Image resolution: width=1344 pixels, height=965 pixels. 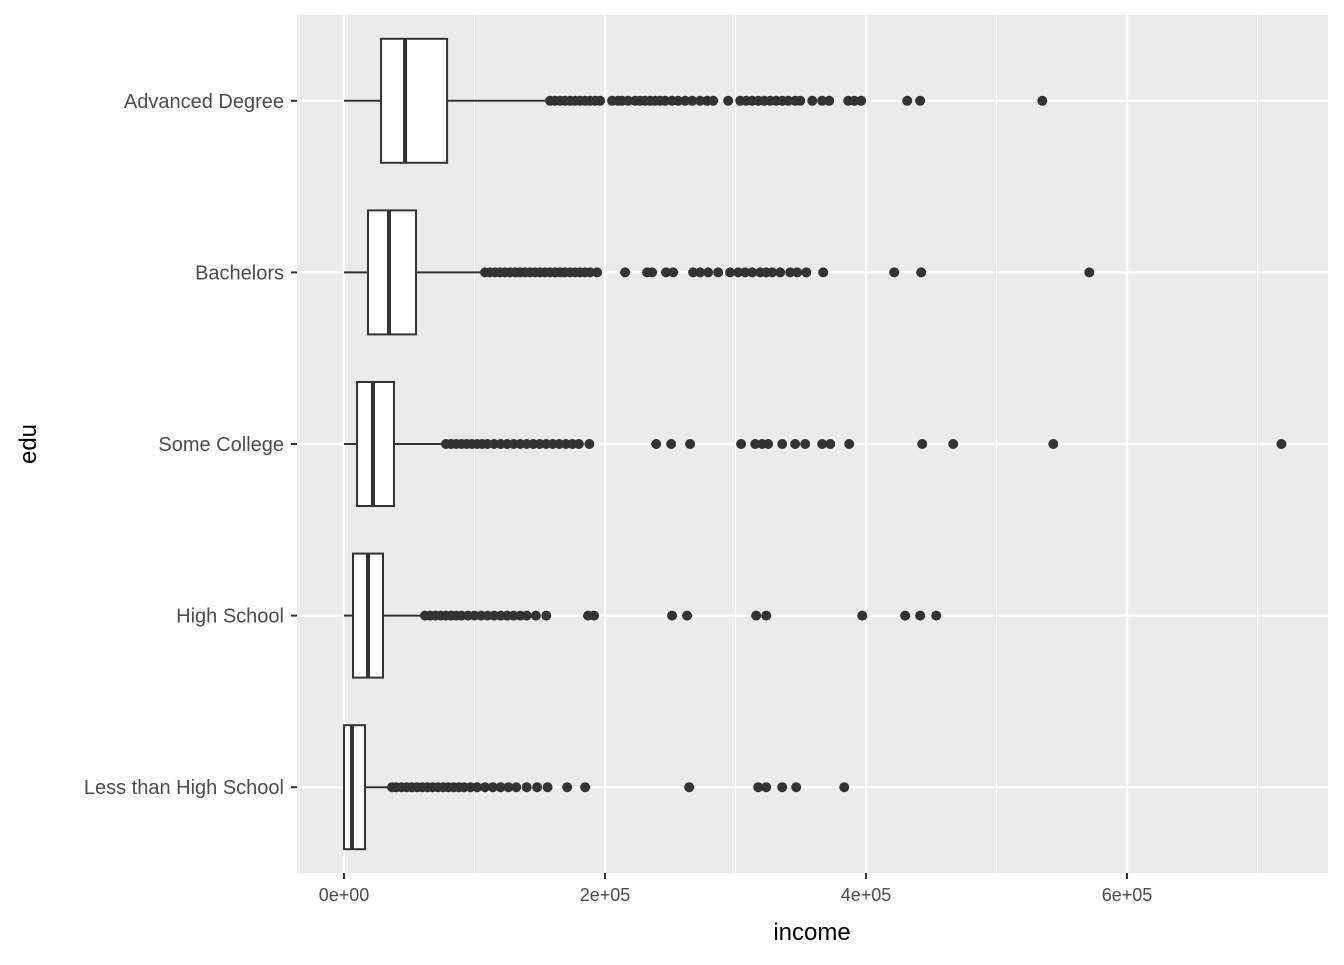 I want to click on y-tick-label: Less than High School, so click(x=184, y=788).